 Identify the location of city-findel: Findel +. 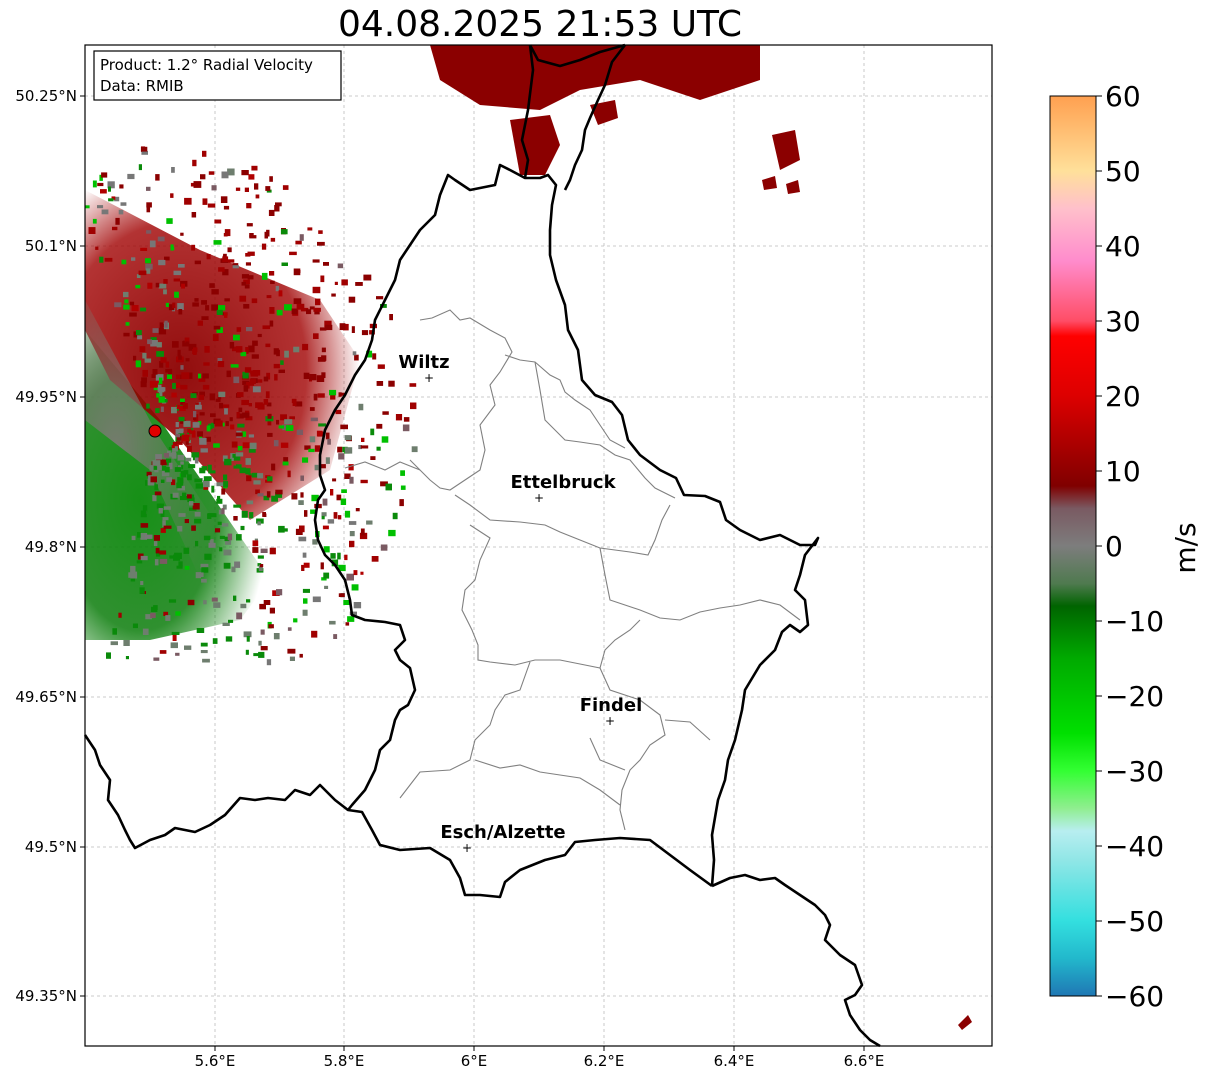
(611, 711).